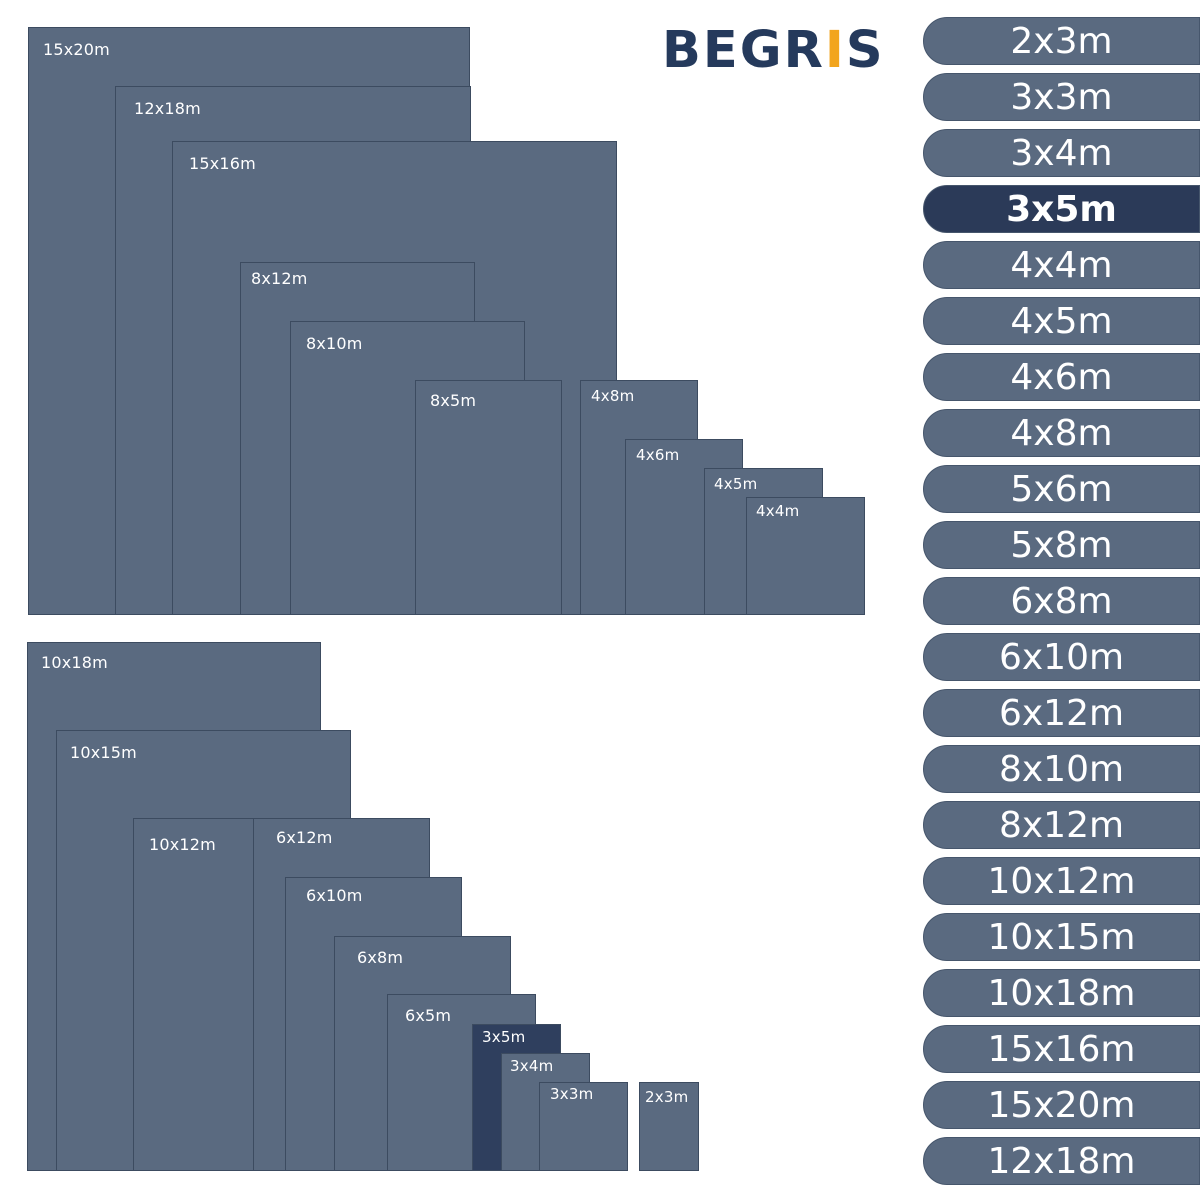 The height and width of the screenshot is (1200, 1200). I want to click on logo-letter-i: I, so click(835, 50).